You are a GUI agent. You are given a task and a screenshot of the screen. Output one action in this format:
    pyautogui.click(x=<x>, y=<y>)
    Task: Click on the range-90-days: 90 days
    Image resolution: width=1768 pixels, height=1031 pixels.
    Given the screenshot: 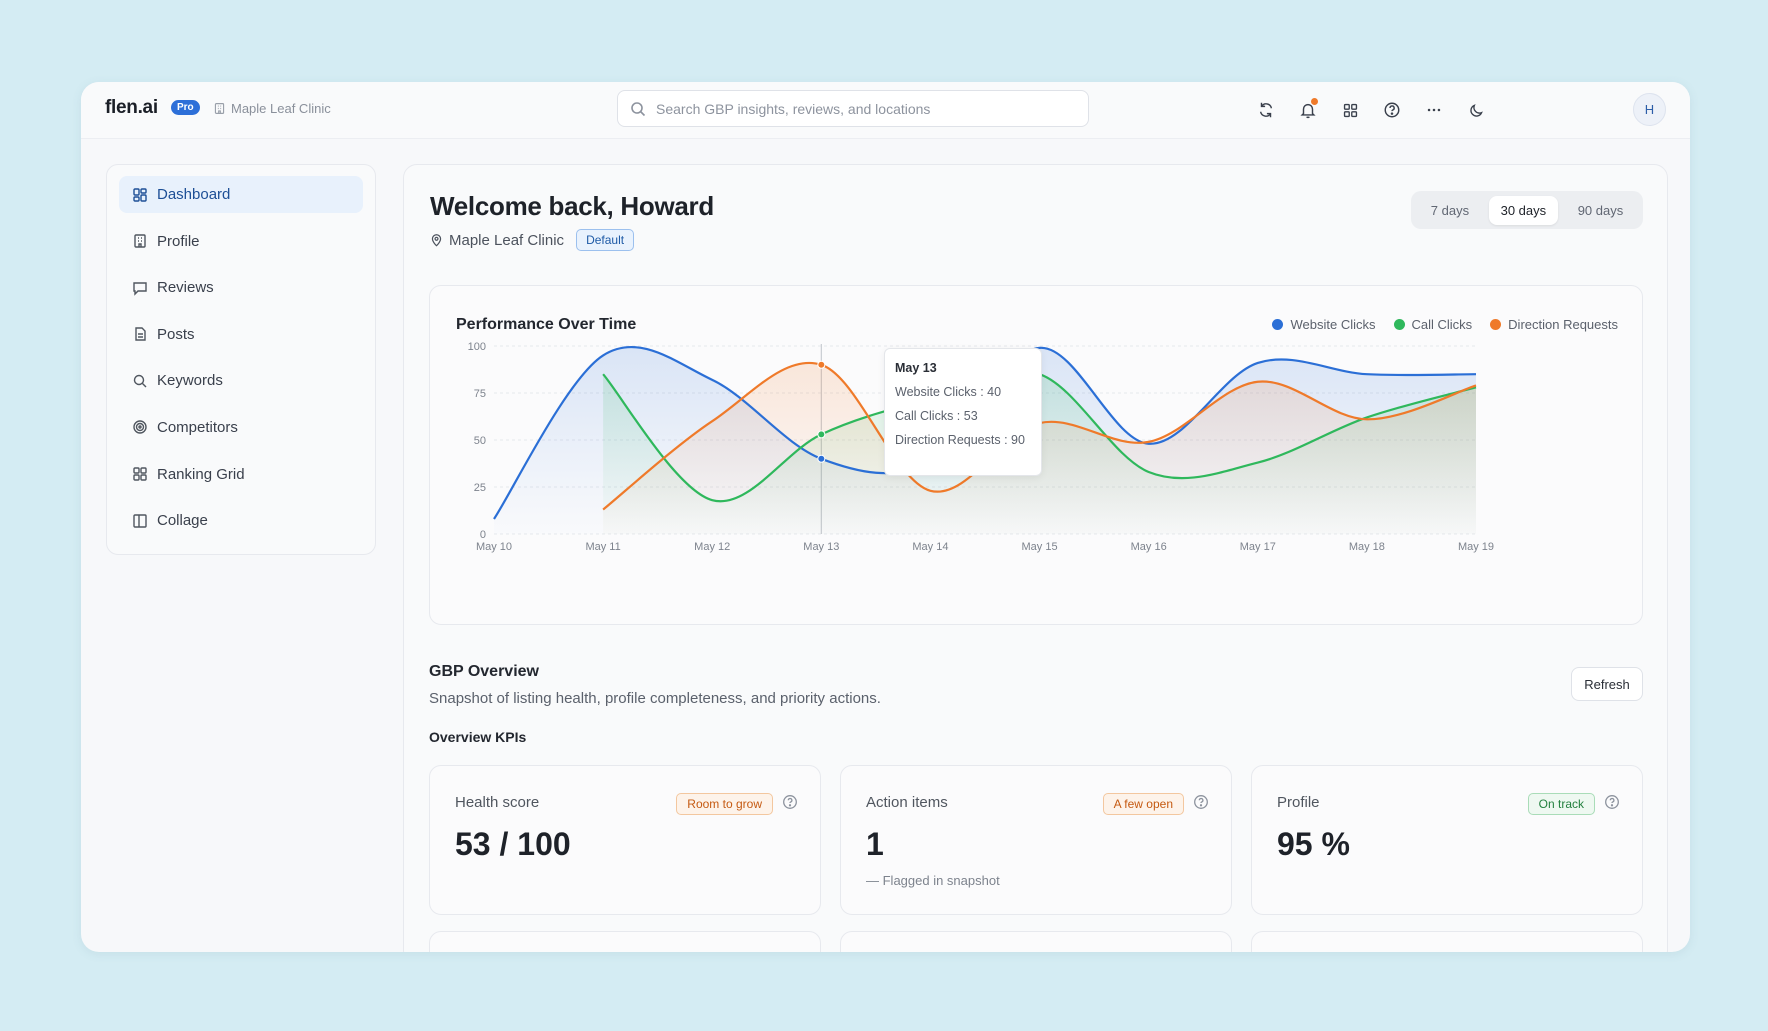 What is the action you would take?
    pyautogui.click(x=1600, y=210)
    